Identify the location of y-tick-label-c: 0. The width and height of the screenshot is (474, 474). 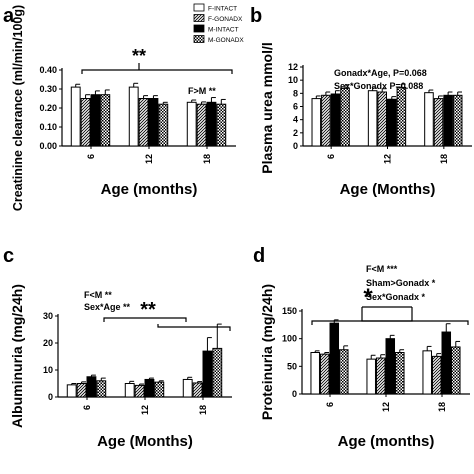
(50, 397).